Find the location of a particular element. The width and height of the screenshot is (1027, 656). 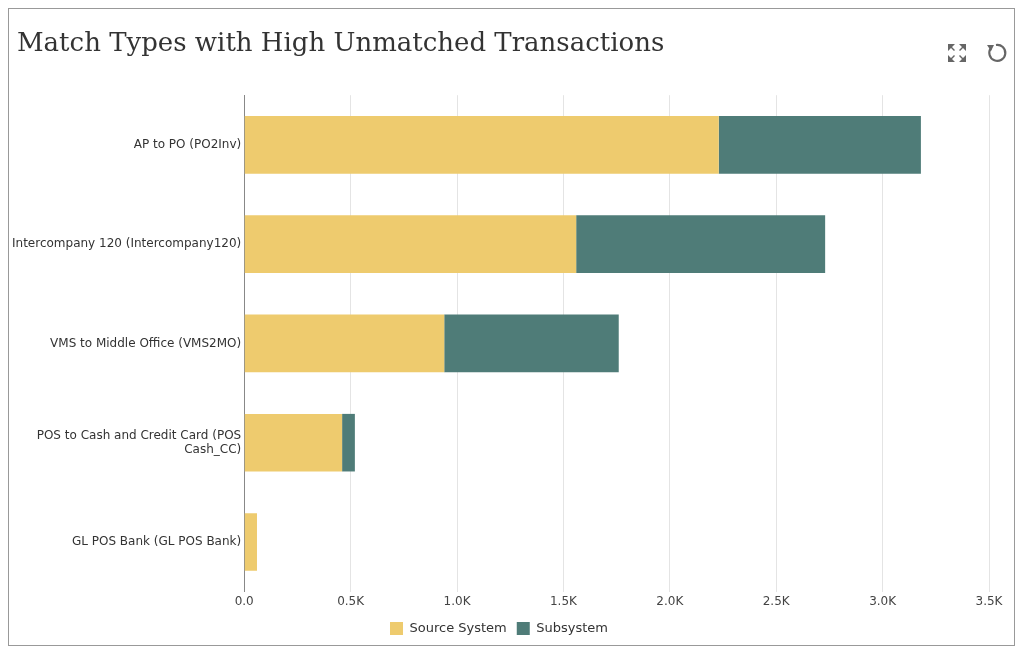

x-tick-label: 3.0K is located at coordinates (883, 600).